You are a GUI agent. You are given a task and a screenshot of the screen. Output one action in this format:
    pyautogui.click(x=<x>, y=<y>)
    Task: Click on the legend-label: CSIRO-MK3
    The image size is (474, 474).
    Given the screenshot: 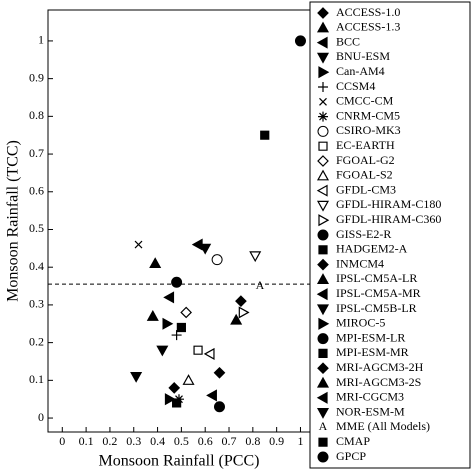 What is the action you would take?
    pyautogui.click(x=368, y=130)
    